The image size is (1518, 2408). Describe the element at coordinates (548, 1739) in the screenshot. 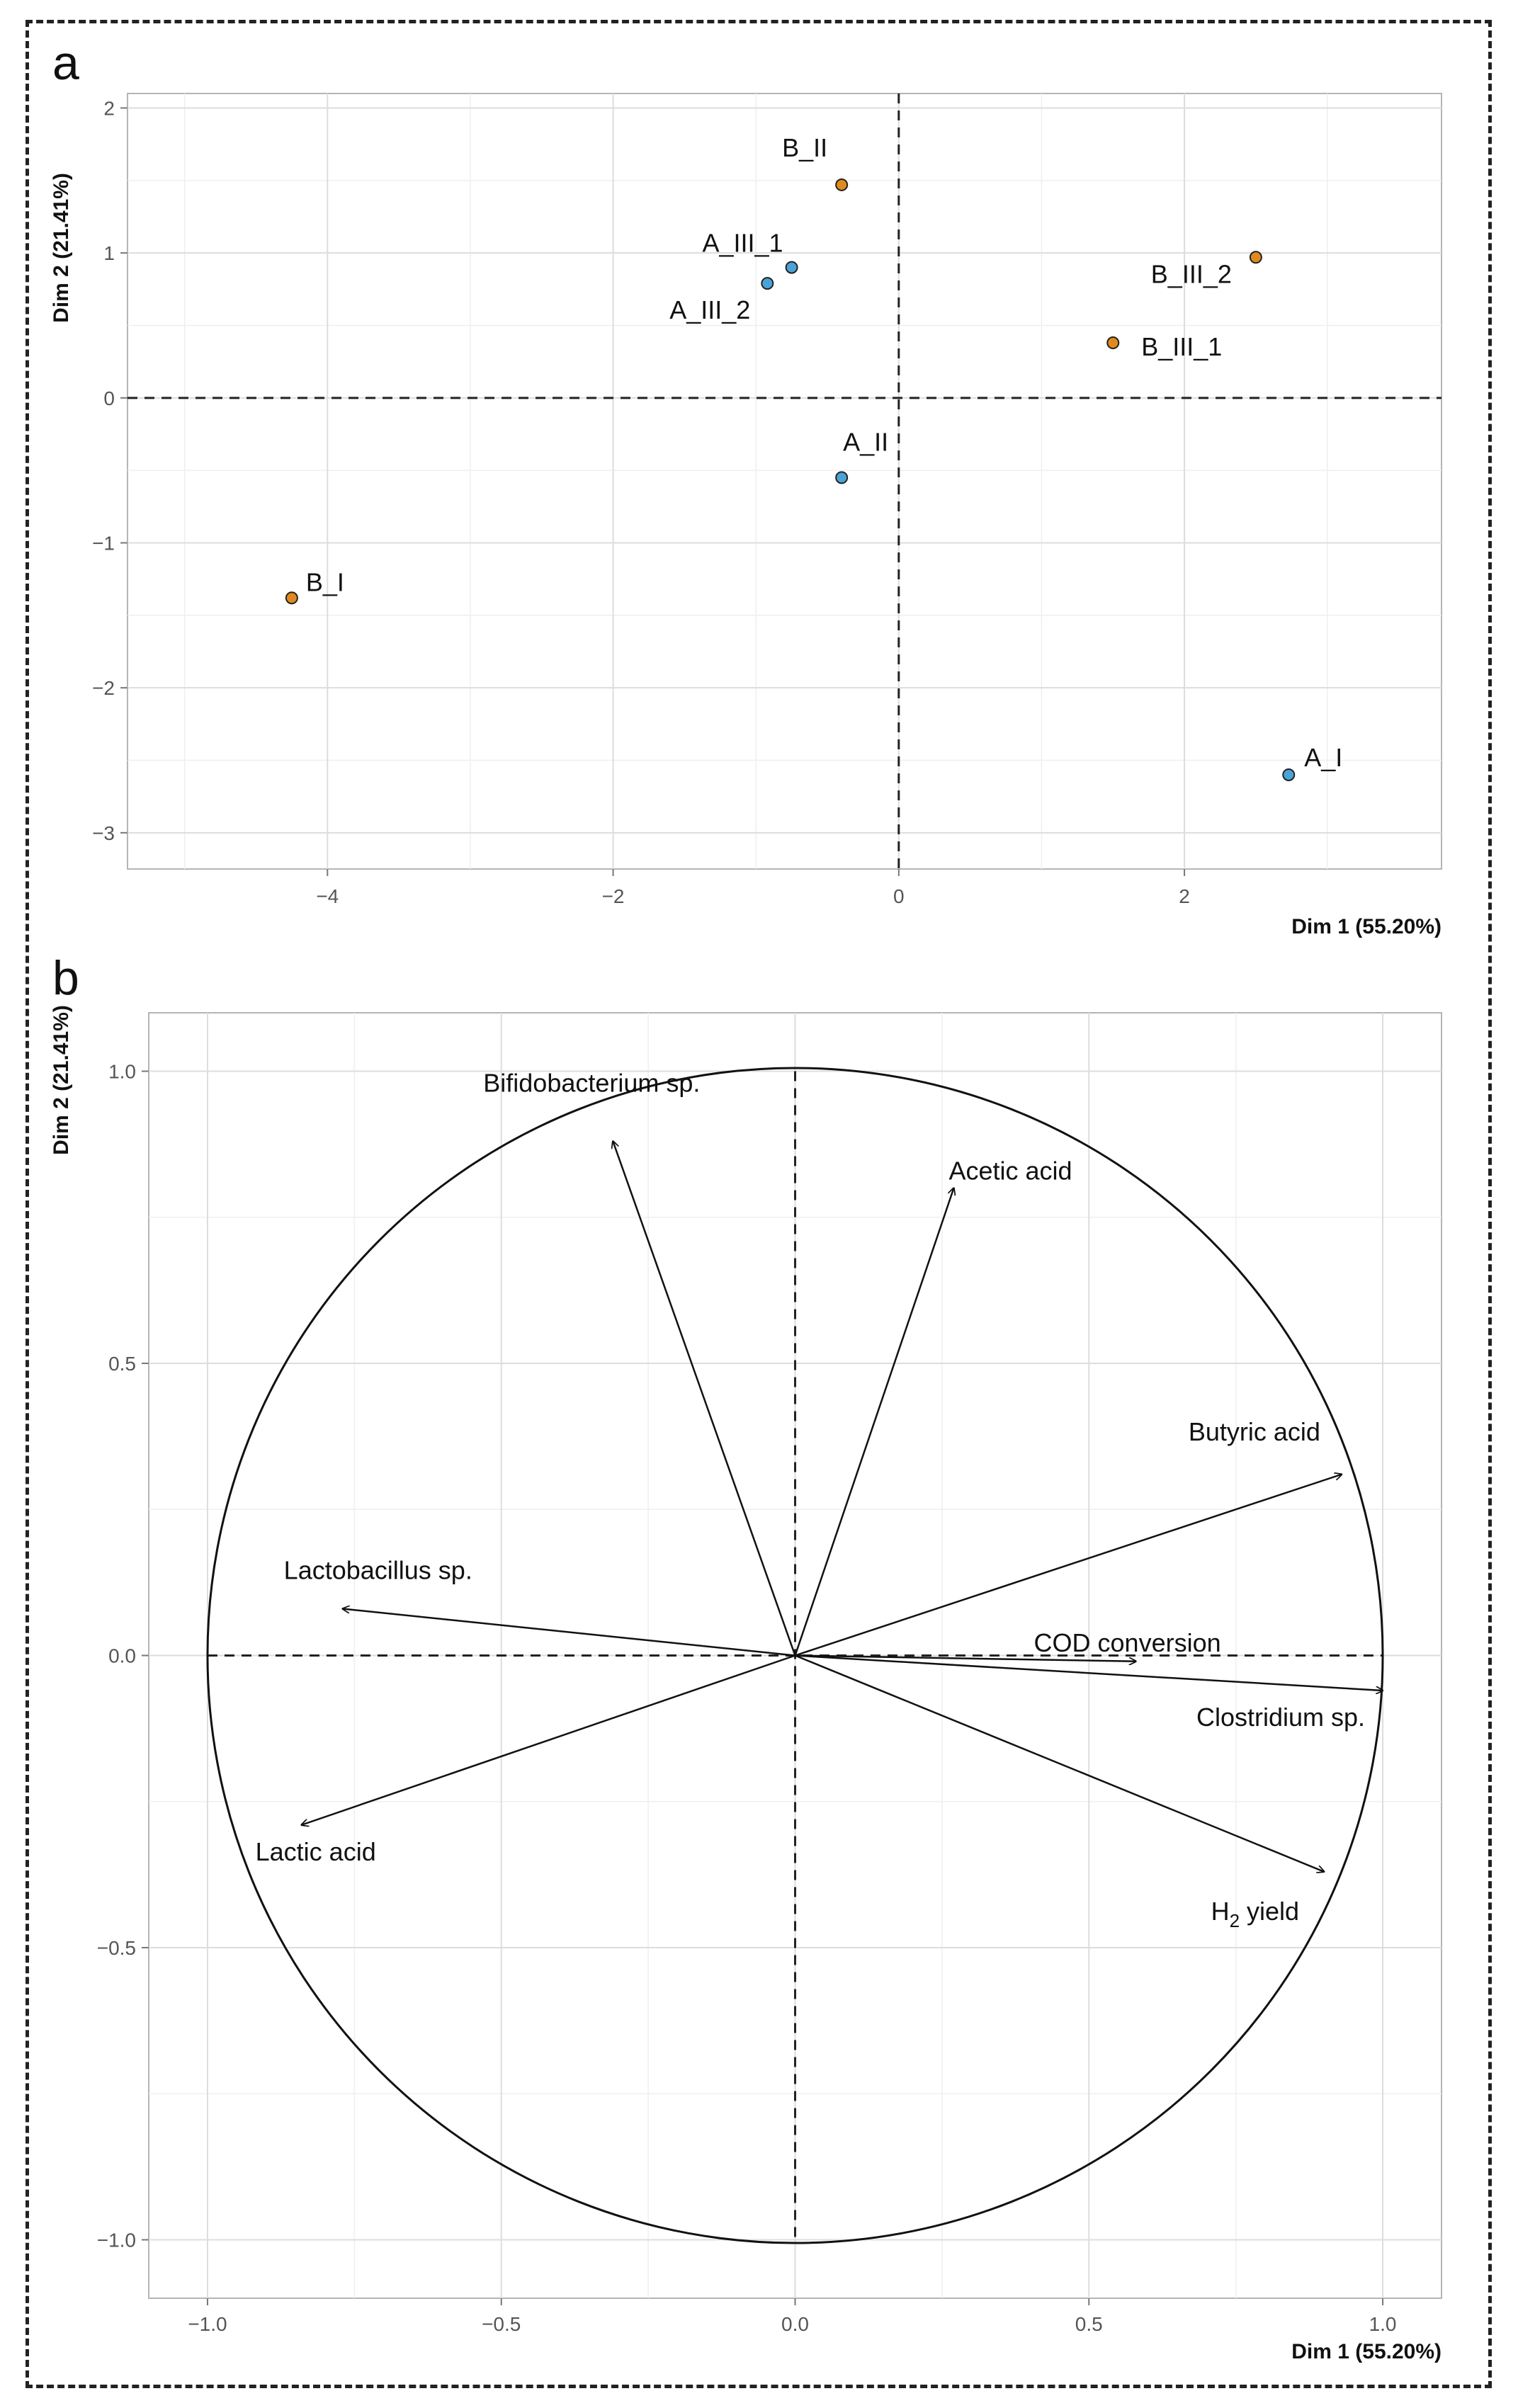

I see `vector-arrow-lactic-acid` at that location.